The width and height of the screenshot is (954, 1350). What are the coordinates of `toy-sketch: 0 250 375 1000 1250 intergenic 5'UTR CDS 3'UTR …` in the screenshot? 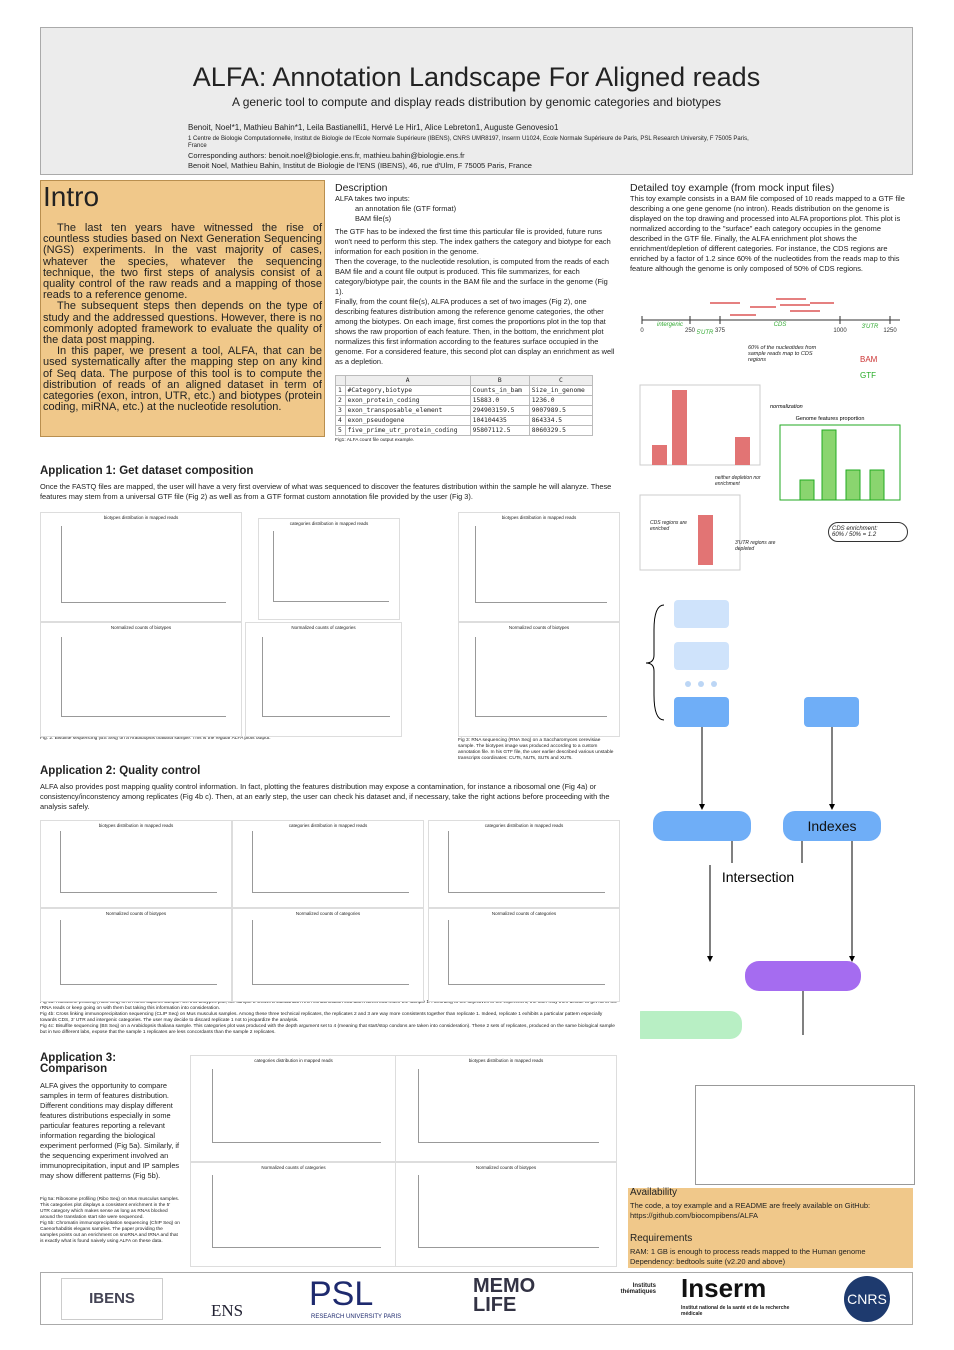 It's located at (773, 434).